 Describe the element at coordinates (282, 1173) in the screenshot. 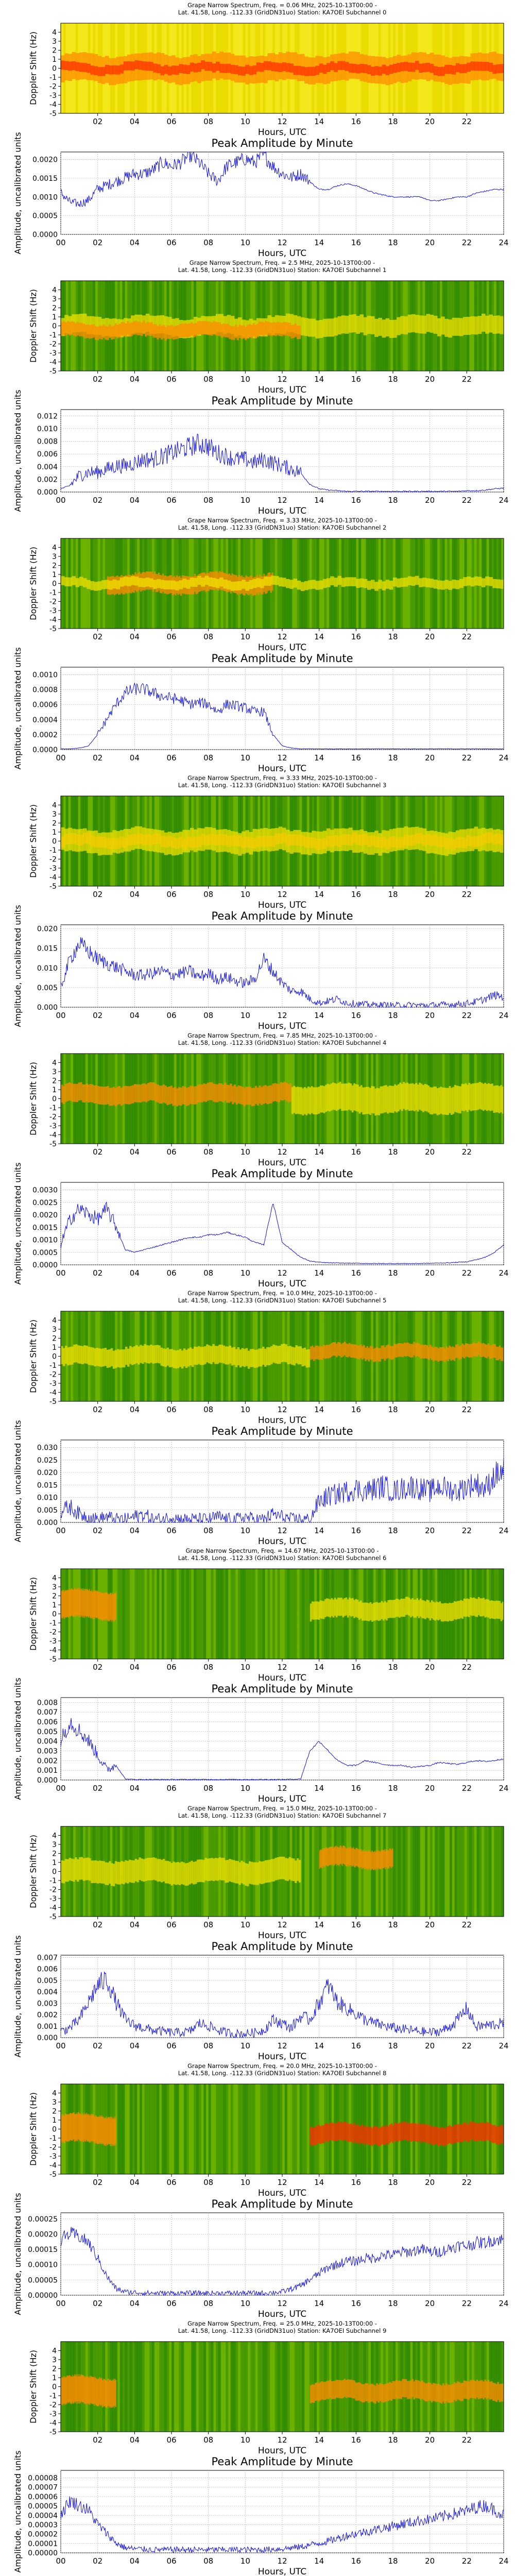

I see `amplitude-title-4: Peak Amplitude by Minute` at that location.